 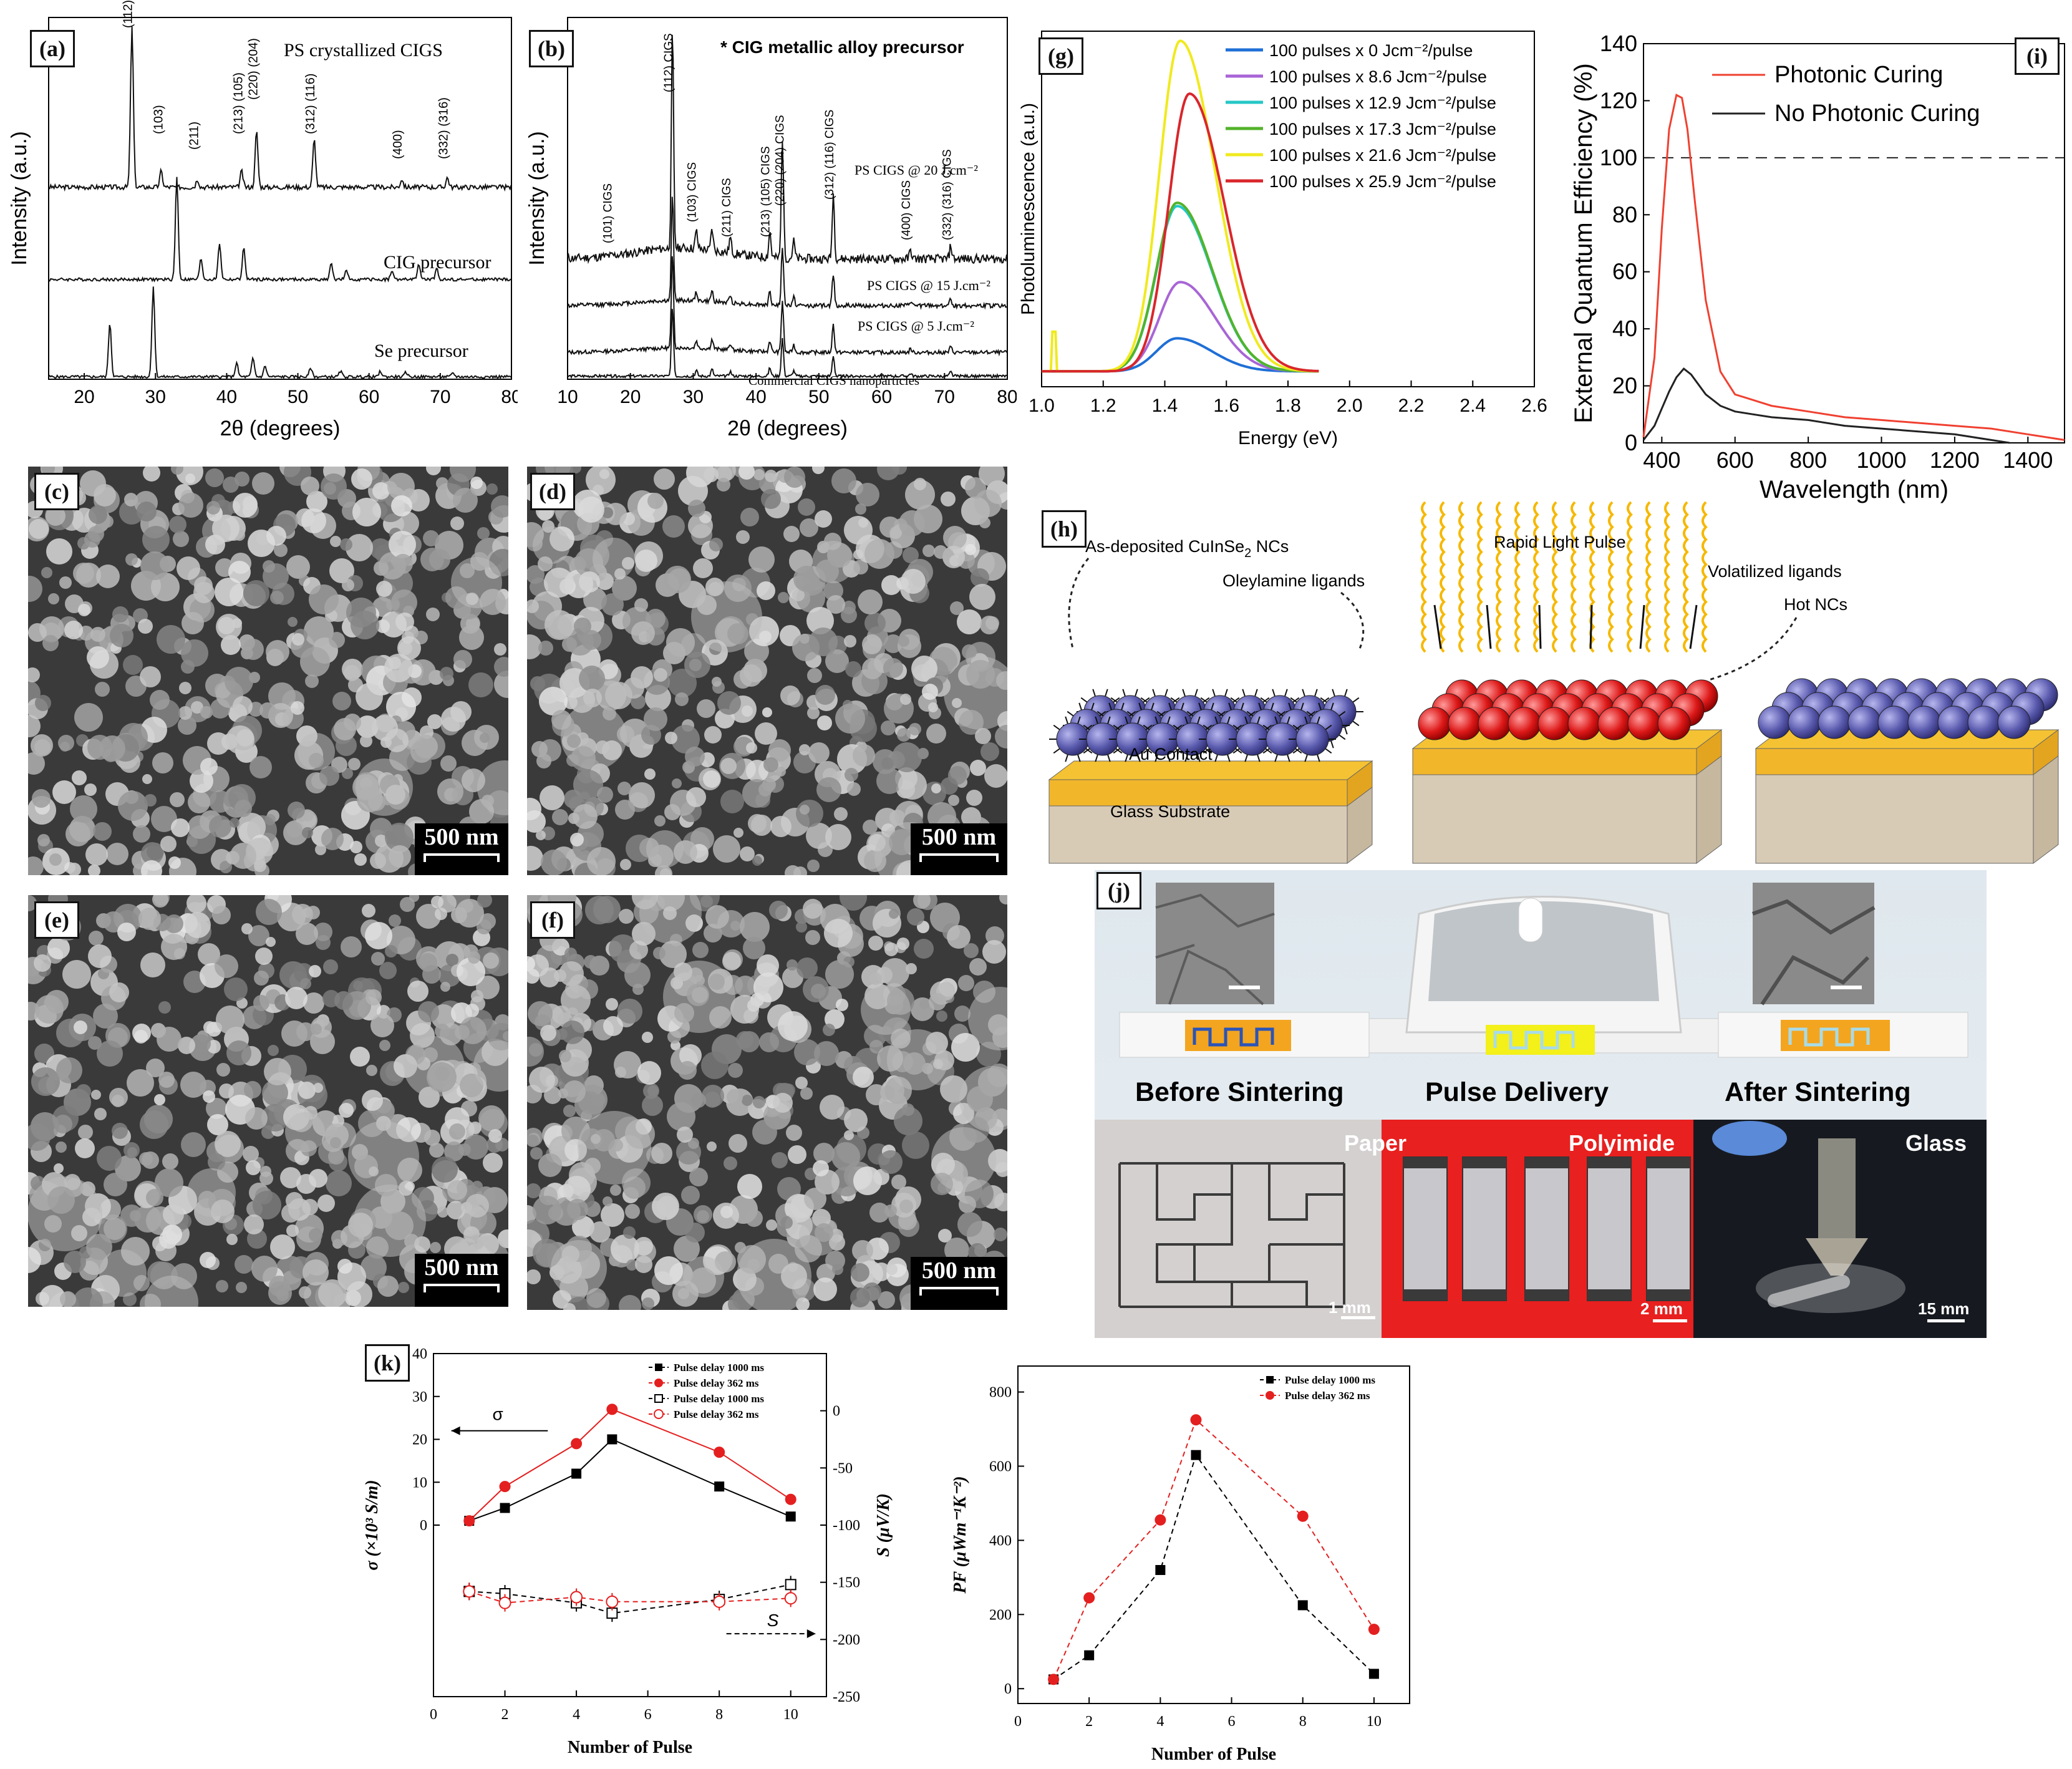 What do you see at coordinates (1226, 405) in the screenshot?
I see `x-tick-label: 1.6` at bounding box center [1226, 405].